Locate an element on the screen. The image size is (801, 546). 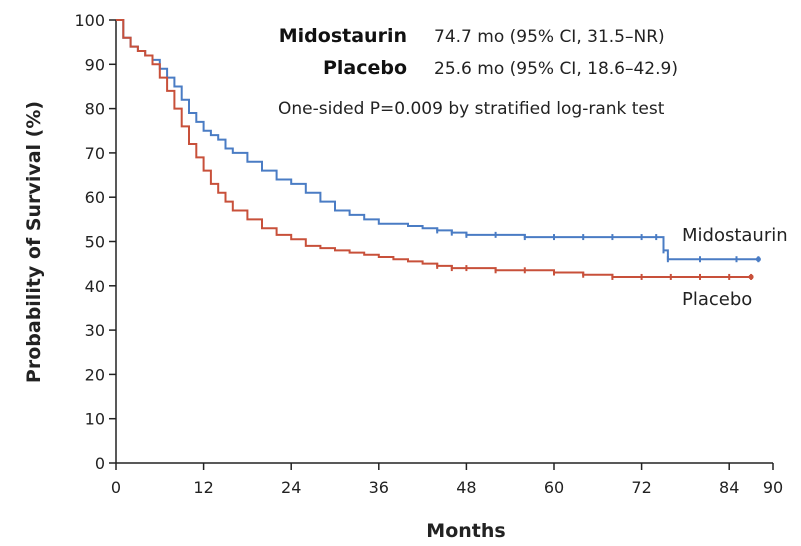
y-axis-title: Probability of Survival (%) is located at coordinates (34, 242).